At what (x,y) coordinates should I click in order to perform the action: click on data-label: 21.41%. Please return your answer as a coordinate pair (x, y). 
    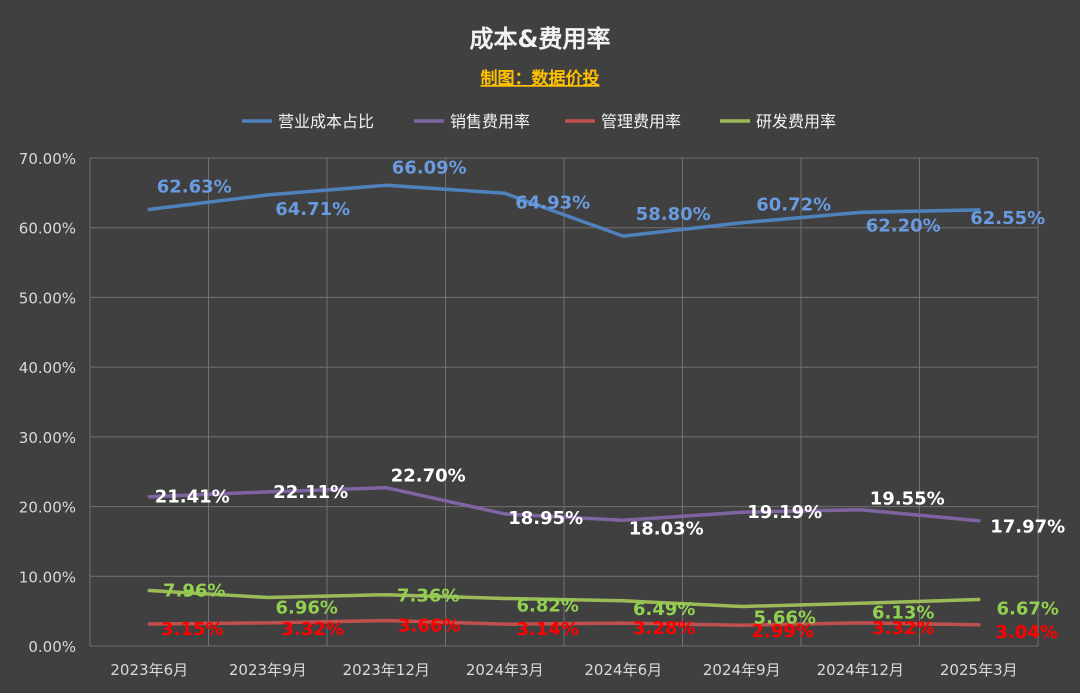
    Looking at the image, I should click on (192, 497).